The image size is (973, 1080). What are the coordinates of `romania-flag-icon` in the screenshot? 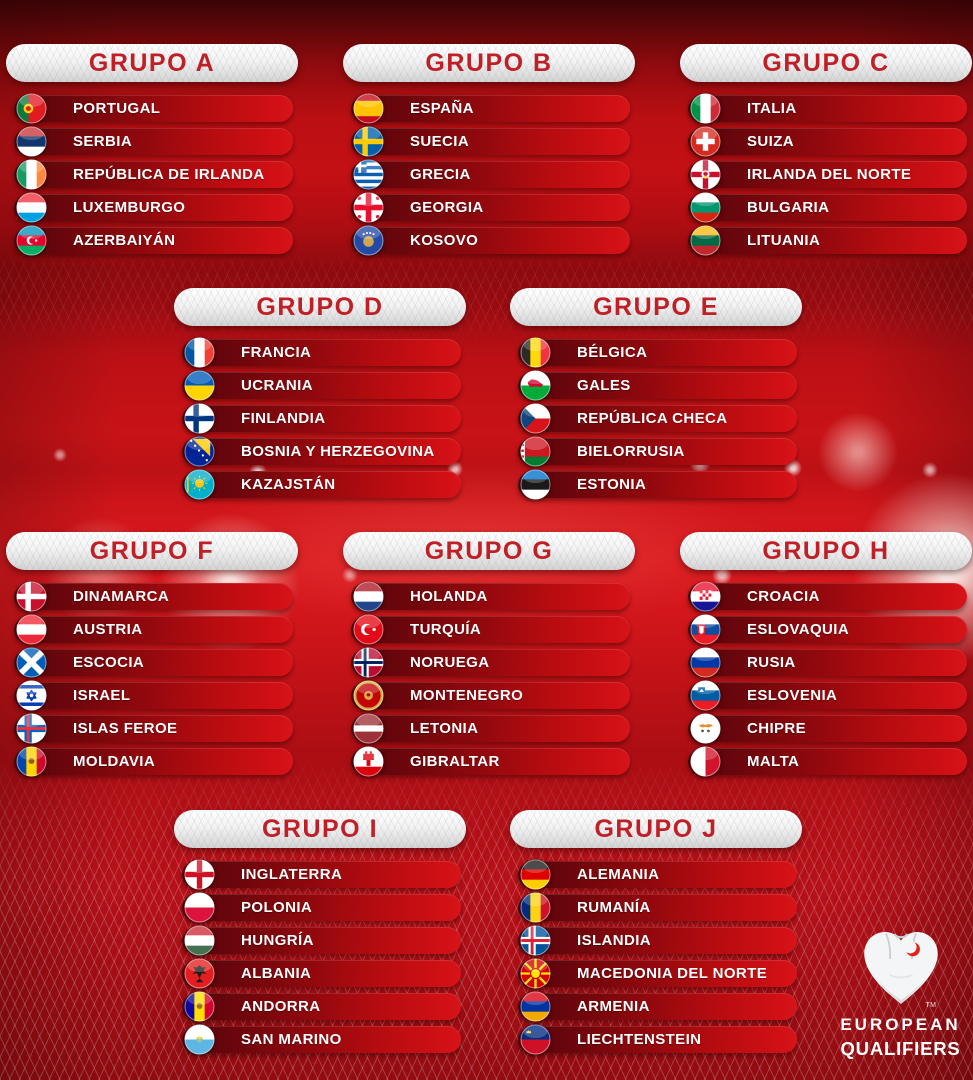 It's located at (535, 907).